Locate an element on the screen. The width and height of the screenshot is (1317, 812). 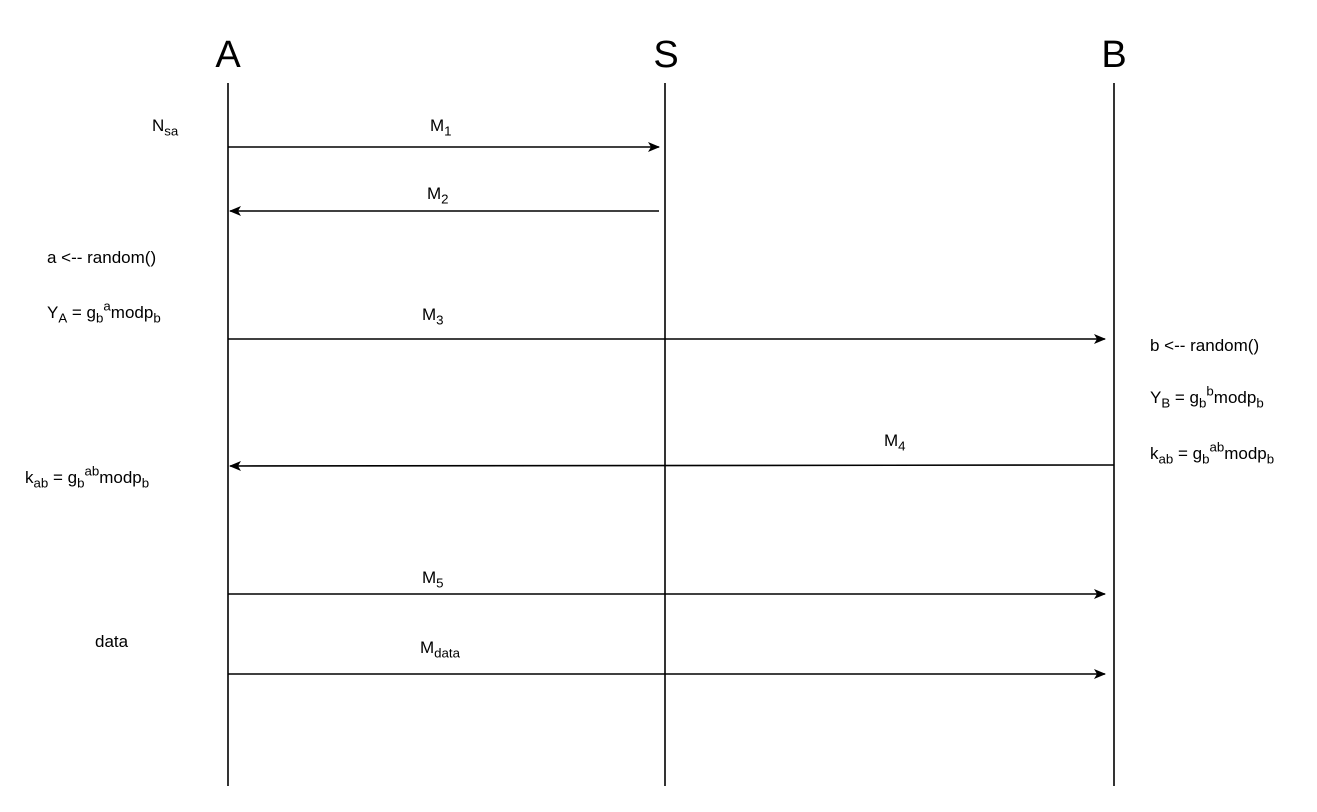
note-data: data is located at coordinates (112, 641).